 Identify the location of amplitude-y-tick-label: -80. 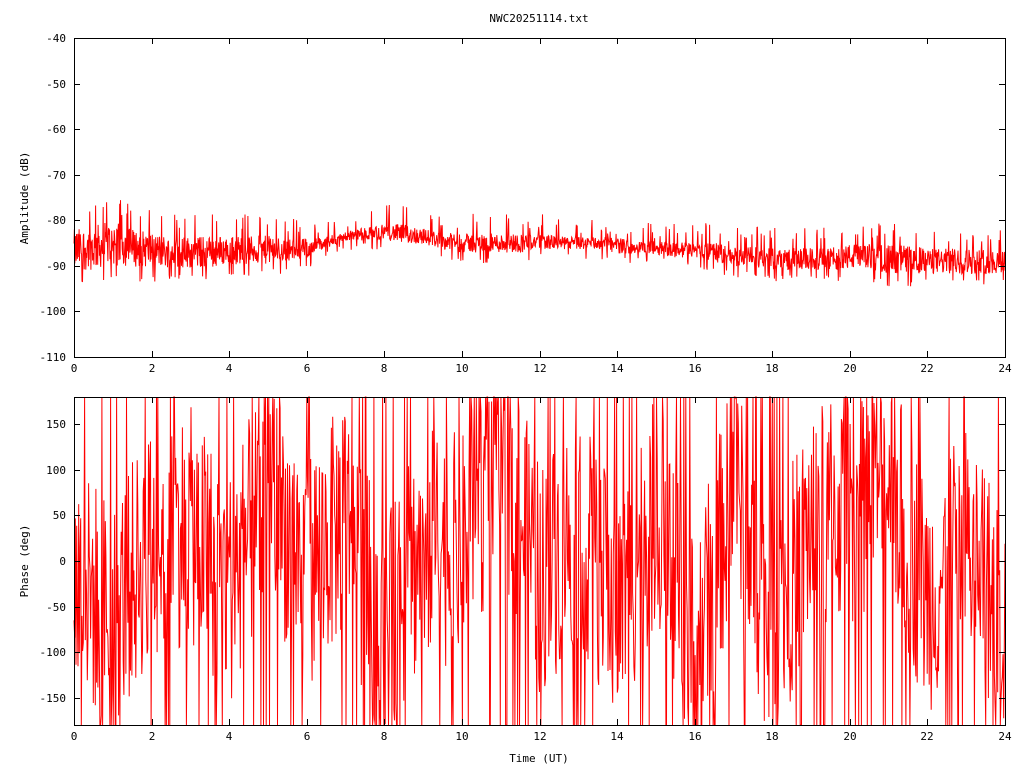
(56, 220).